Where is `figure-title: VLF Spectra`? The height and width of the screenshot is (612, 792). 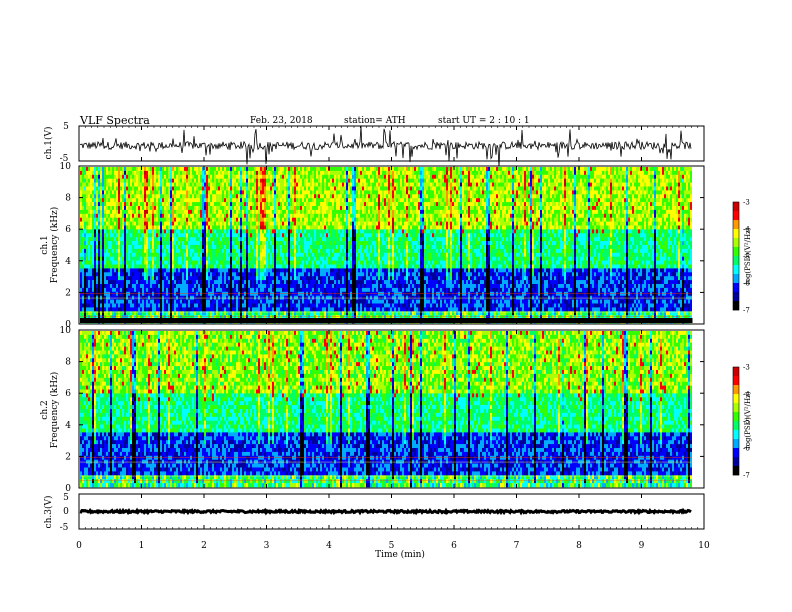 figure-title: VLF Spectra is located at coordinates (114, 120).